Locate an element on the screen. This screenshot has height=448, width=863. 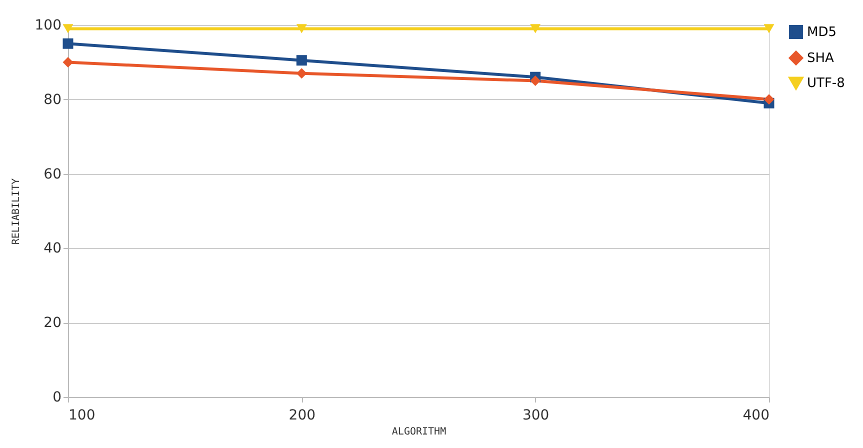
x-axis-title: ALGORITHM is located at coordinates (419, 432).